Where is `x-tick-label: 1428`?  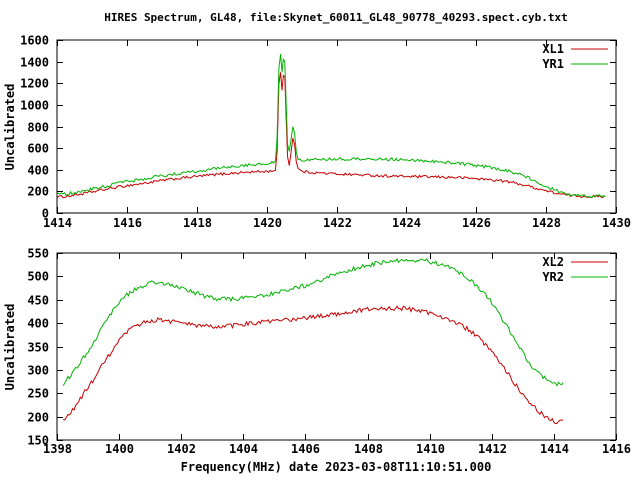 x-tick-label: 1428 is located at coordinates (546, 223).